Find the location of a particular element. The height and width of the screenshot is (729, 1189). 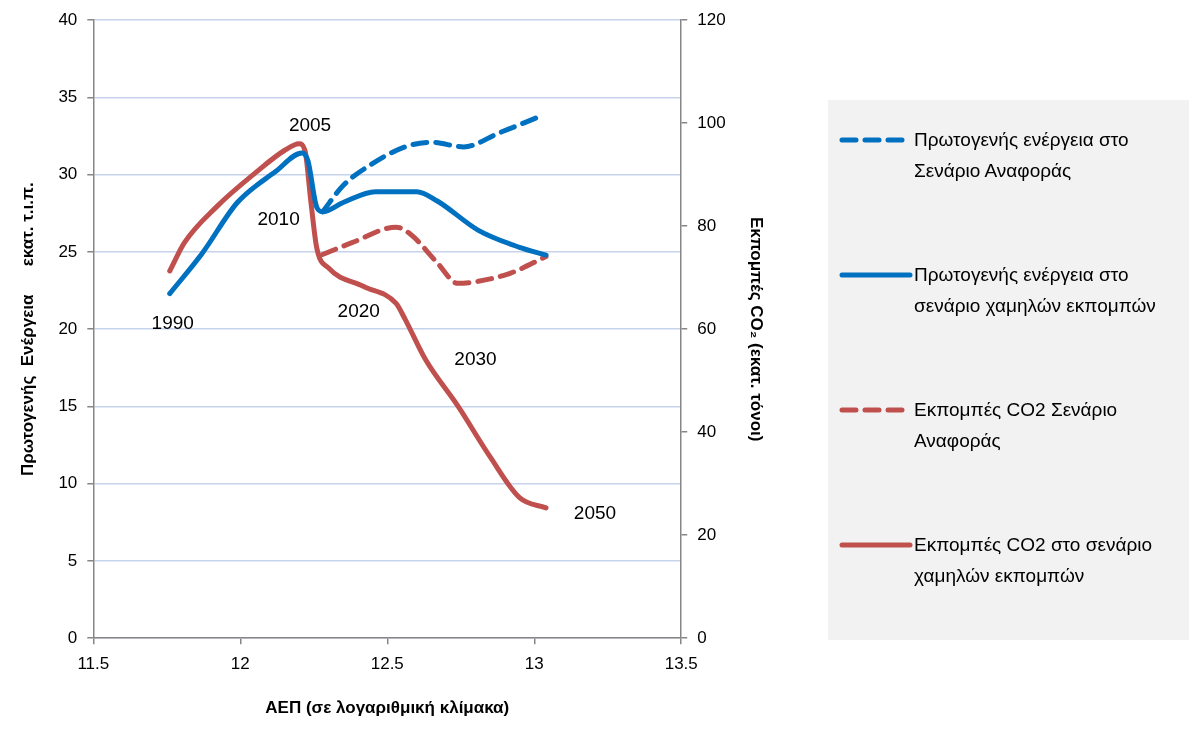

annotation: 2030 is located at coordinates (475, 359).